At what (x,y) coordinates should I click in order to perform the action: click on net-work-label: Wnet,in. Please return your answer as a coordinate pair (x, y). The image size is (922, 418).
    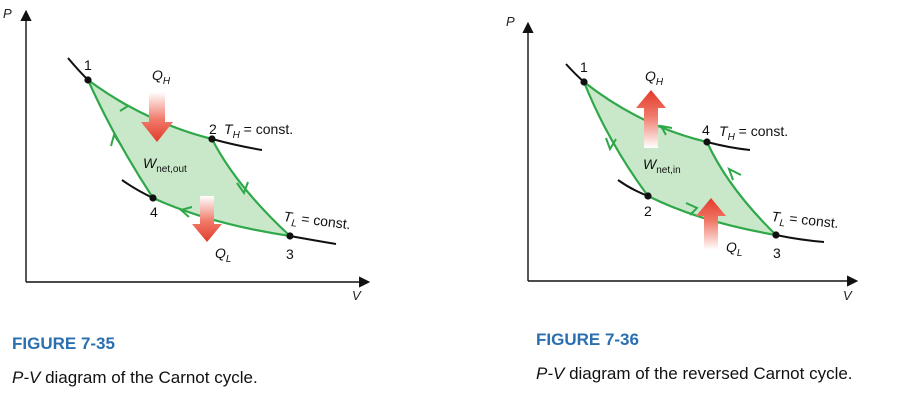
    Looking at the image, I should click on (662, 166).